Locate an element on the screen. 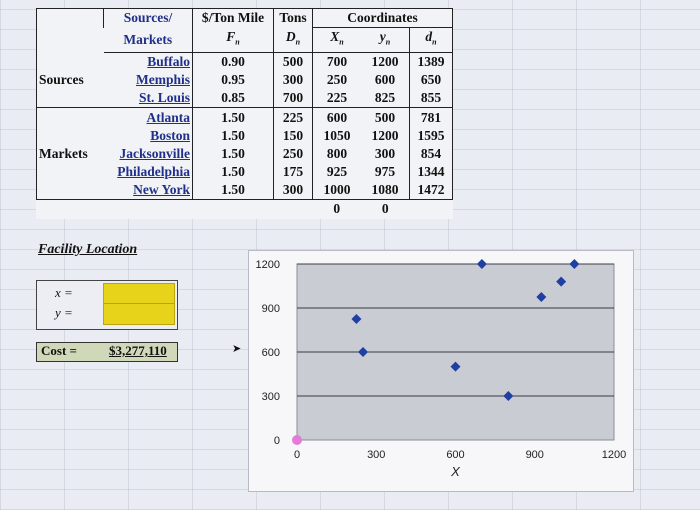 The width and height of the screenshot is (700, 510). x-value: 800 is located at coordinates (336, 153).